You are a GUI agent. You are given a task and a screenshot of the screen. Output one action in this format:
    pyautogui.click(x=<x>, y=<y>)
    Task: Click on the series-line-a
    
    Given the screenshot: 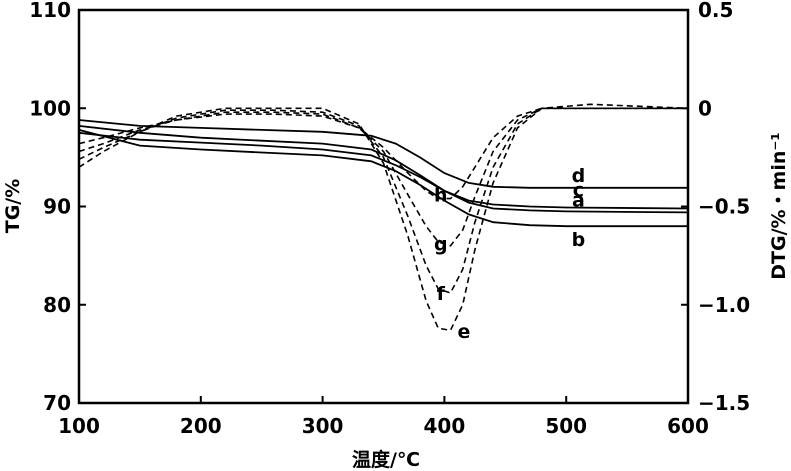 What is the action you would take?
    pyautogui.click(x=383, y=170)
    